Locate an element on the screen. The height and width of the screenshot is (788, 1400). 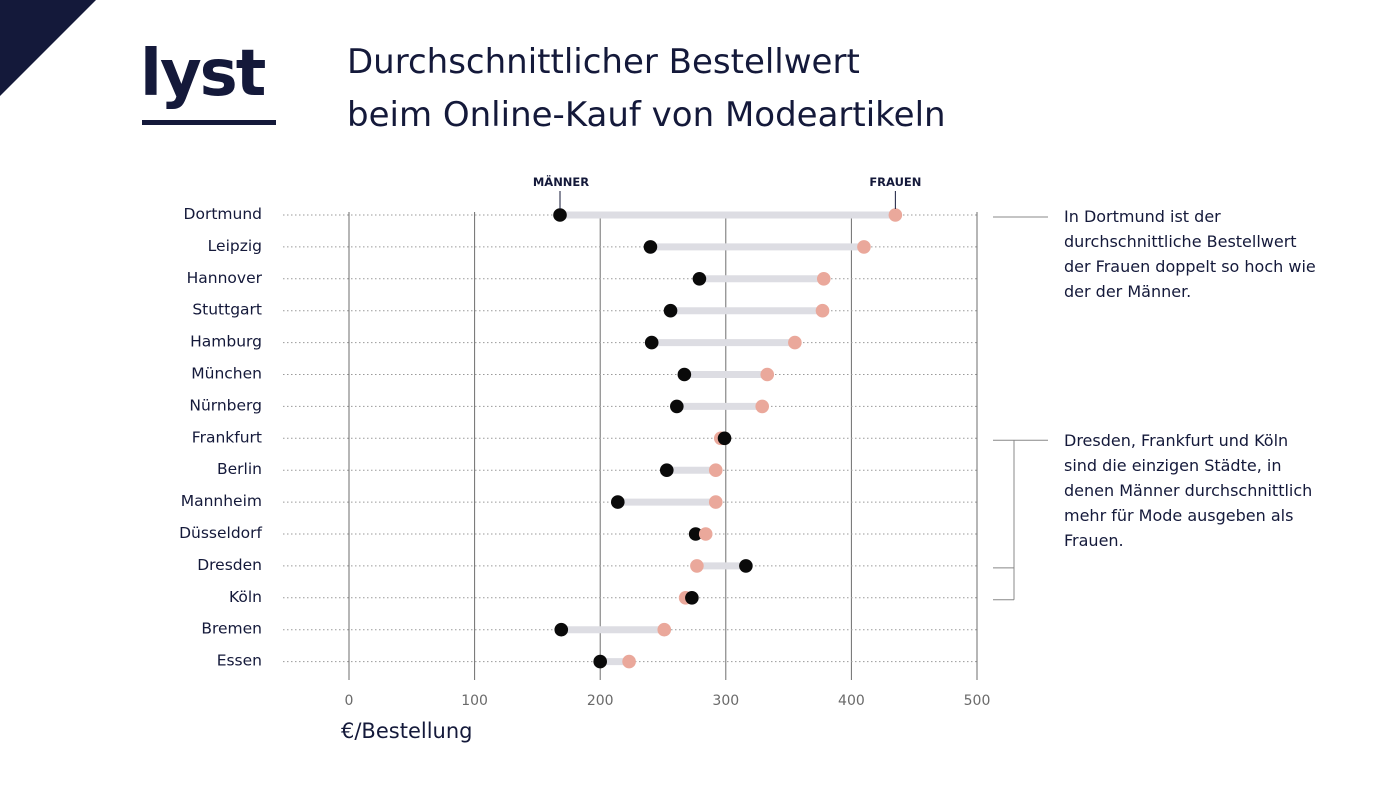
lyst-logo: lyst is located at coordinates (210, 83).